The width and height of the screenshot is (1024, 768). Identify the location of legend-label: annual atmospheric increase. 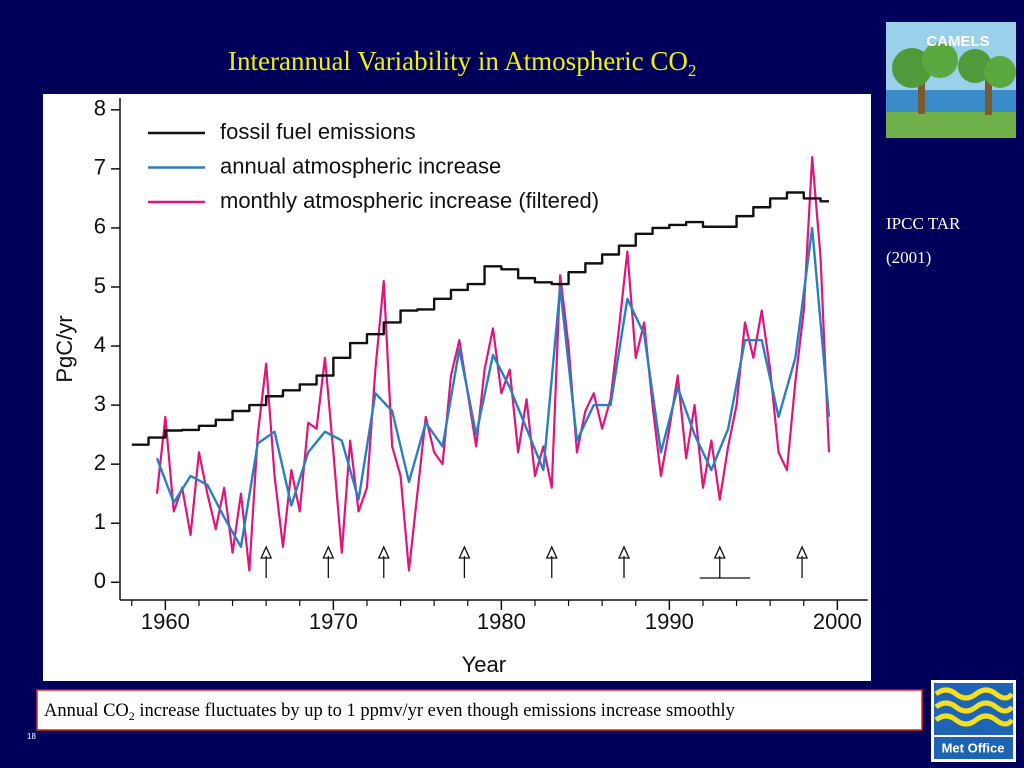
(360, 165).